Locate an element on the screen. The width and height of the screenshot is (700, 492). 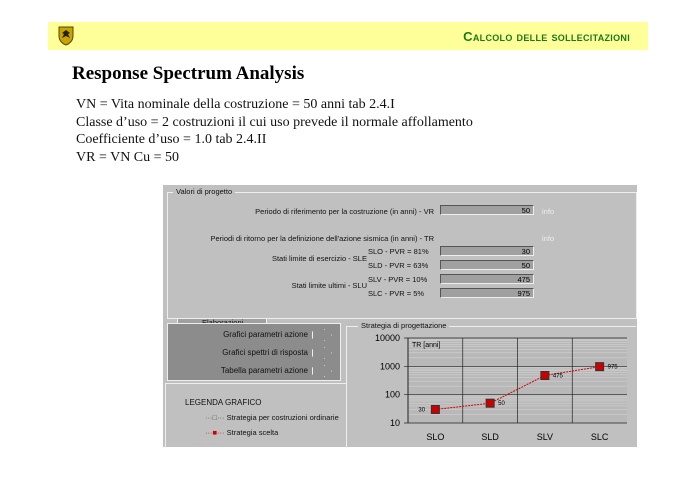
text-line: Coefficiente d’uso = 1.0 tab 2.4.II is located at coordinates (171, 139).